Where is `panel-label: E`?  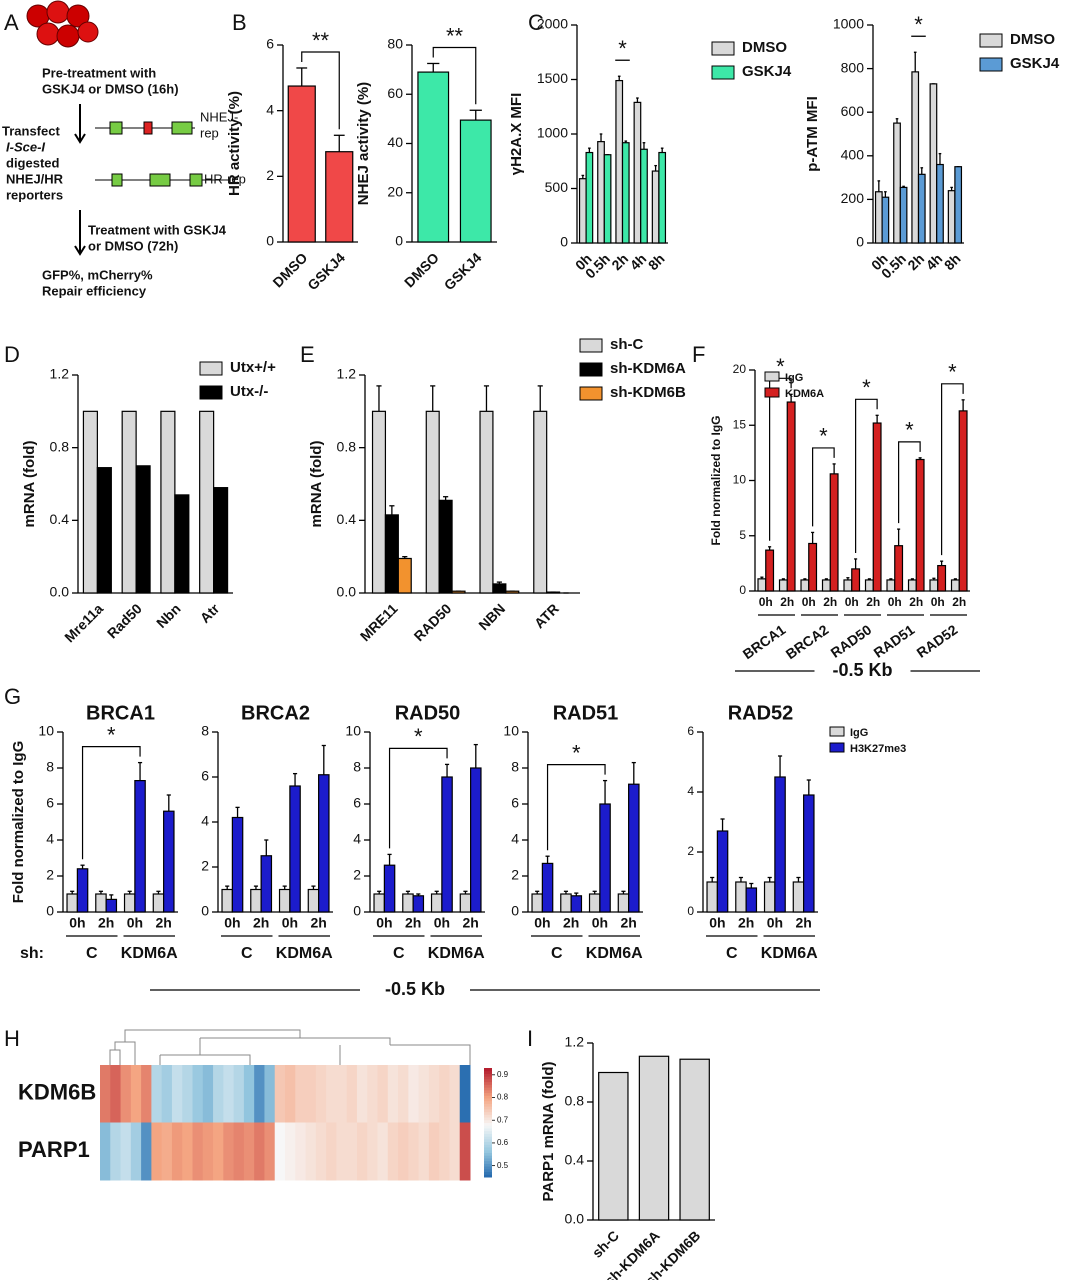 panel-label: E is located at coordinates (307, 354).